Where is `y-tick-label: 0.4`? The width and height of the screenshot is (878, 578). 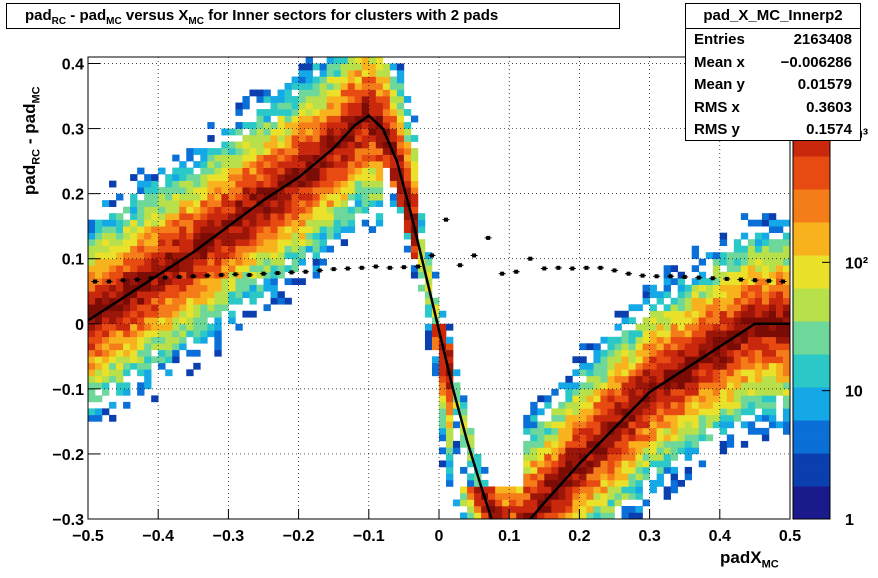
y-tick-label: 0.4 is located at coordinates (73, 65).